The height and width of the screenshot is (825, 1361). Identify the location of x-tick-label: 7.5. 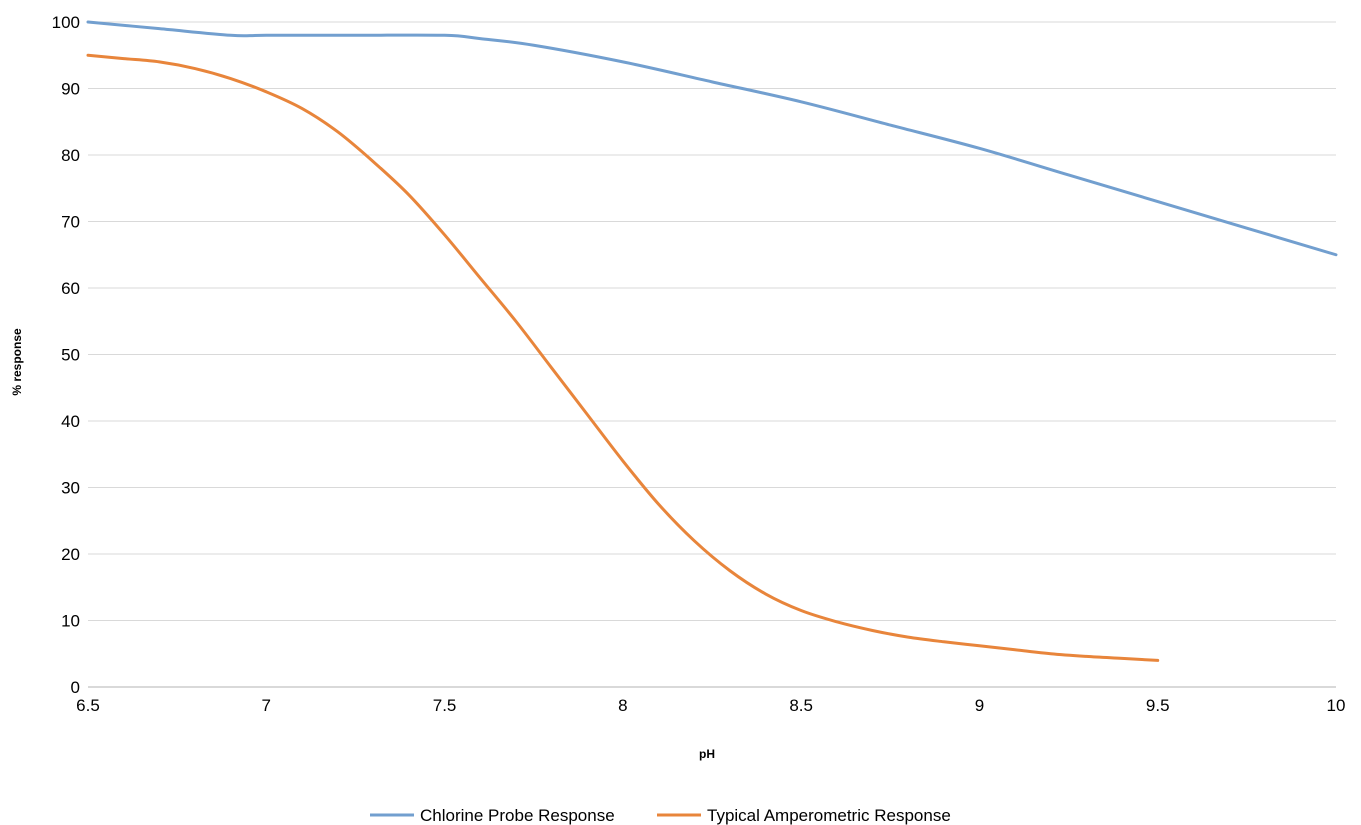
(445, 705).